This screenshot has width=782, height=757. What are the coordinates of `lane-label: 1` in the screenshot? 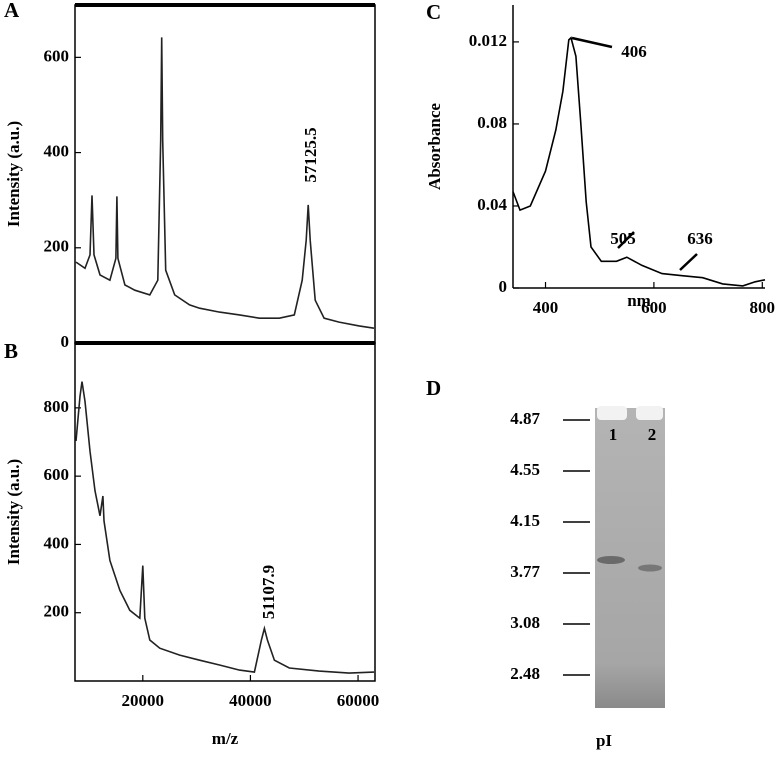 It's located at (613, 434).